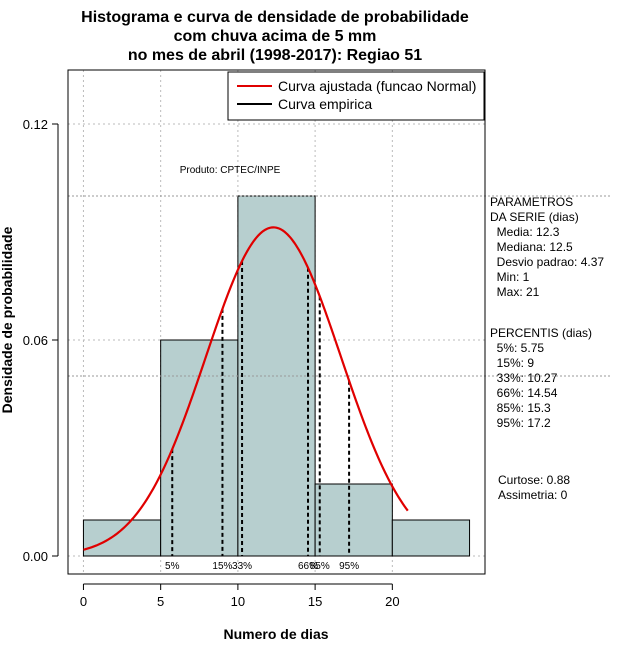 The height and width of the screenshot is (660, 640). What do you see at coordinates (515, 292) in the screenshot?
I see `parametros-line: Max: 21` at bounding box center [515, 292].